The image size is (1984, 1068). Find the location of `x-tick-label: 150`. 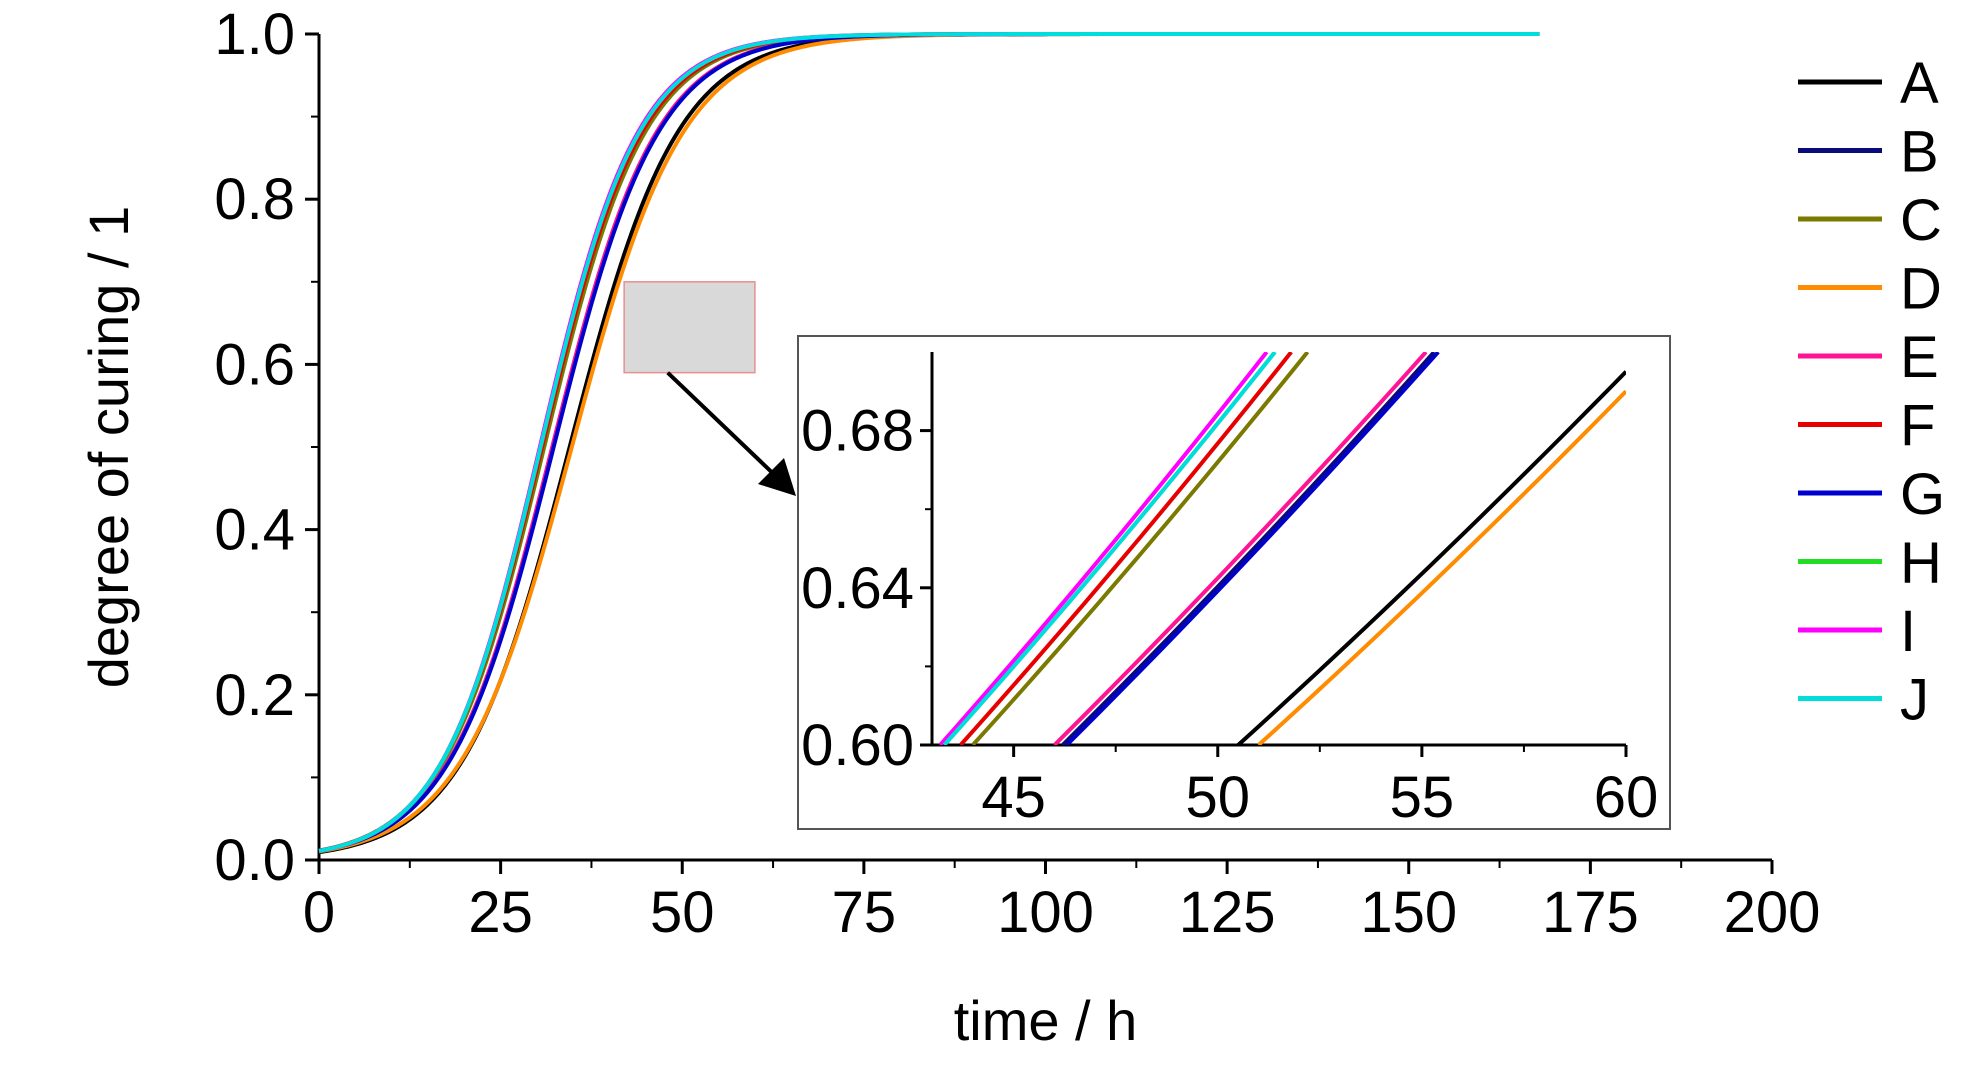

x-tick-label: 150 is located at coordinates (1408, 912).